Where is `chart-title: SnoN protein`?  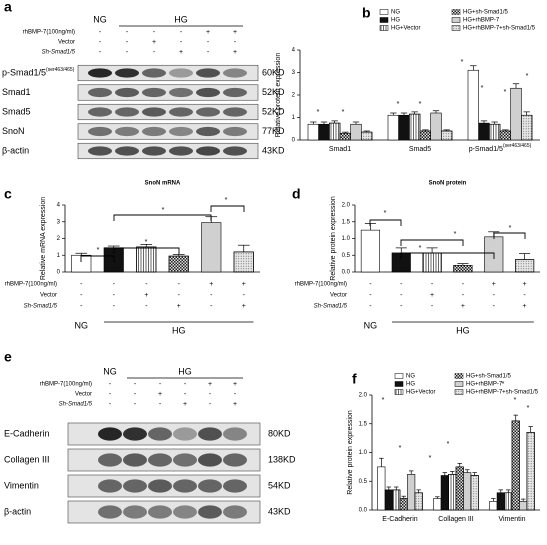 chart-title: SnoN protein is located at coordinates (448, 184).